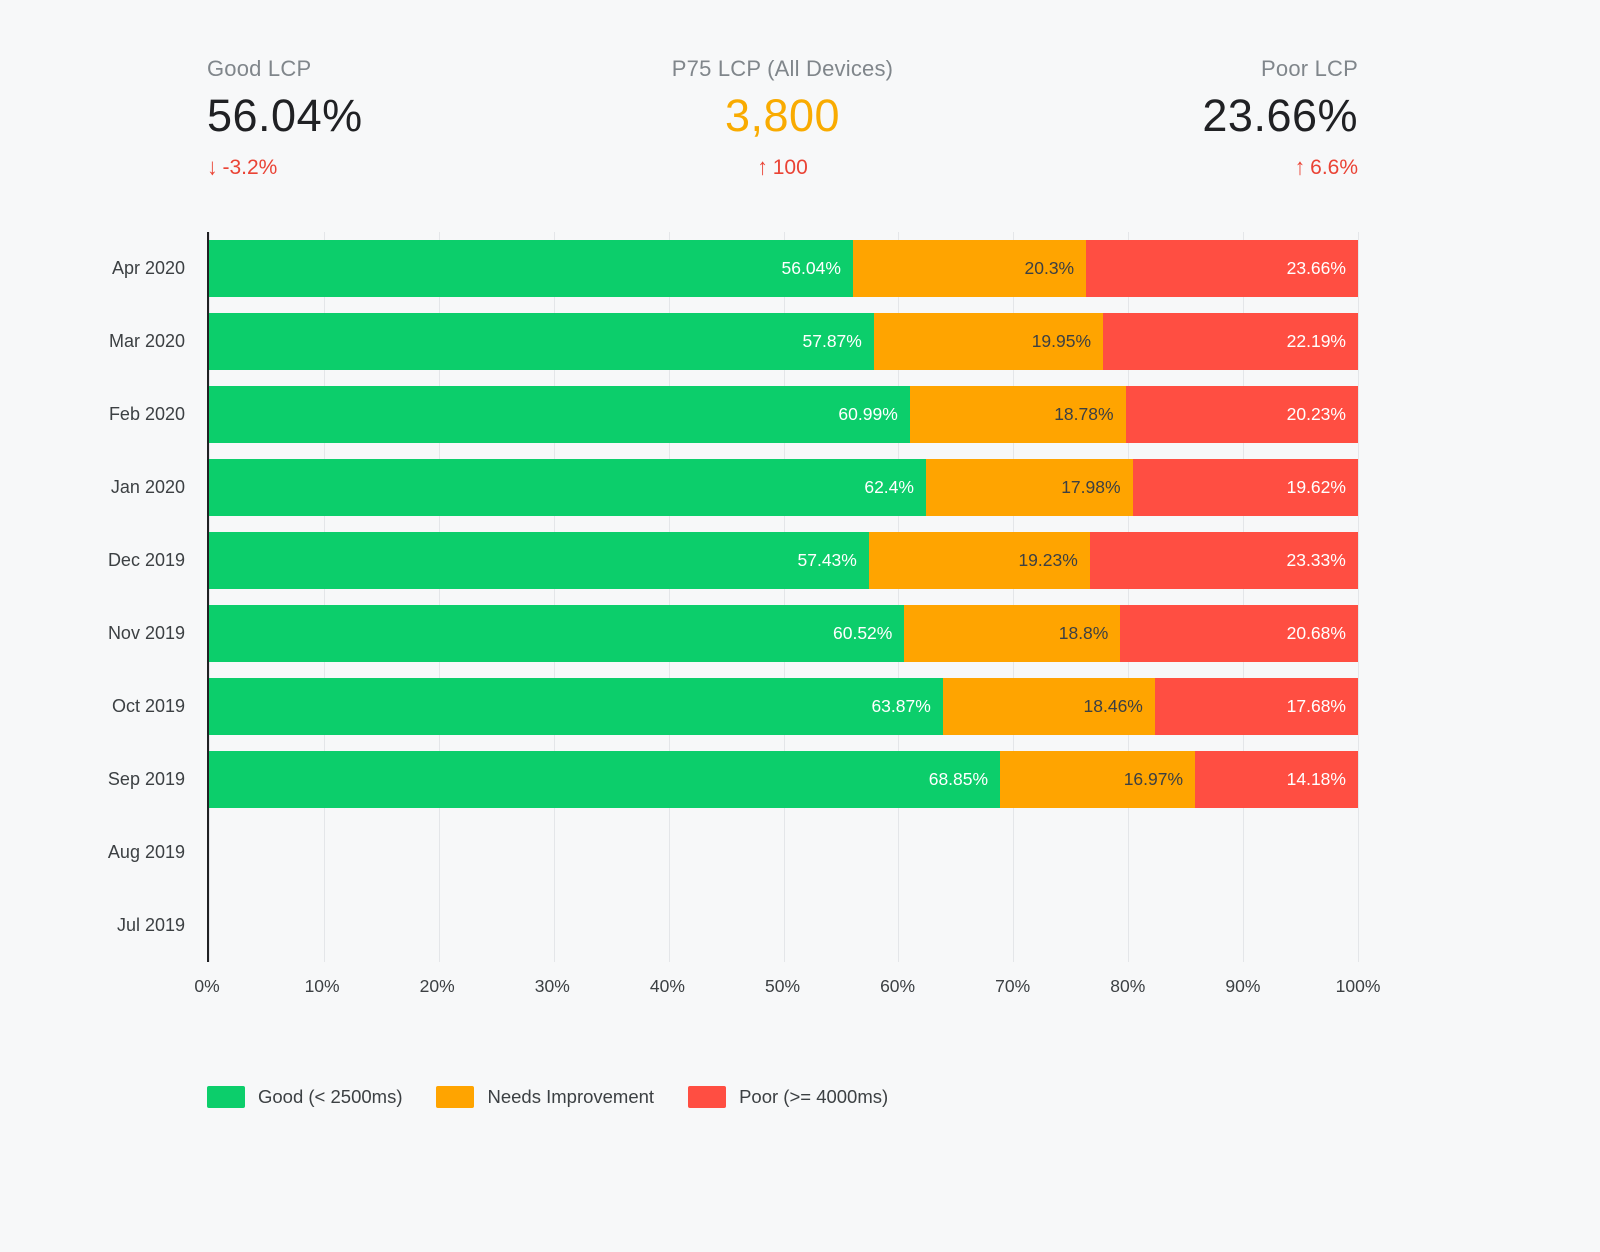 This screenshot has width=1600, height=1252. Describe the element at coordinates (863, 633) in the screenshot. I see `bar-value-label: 60.52%` at that location.